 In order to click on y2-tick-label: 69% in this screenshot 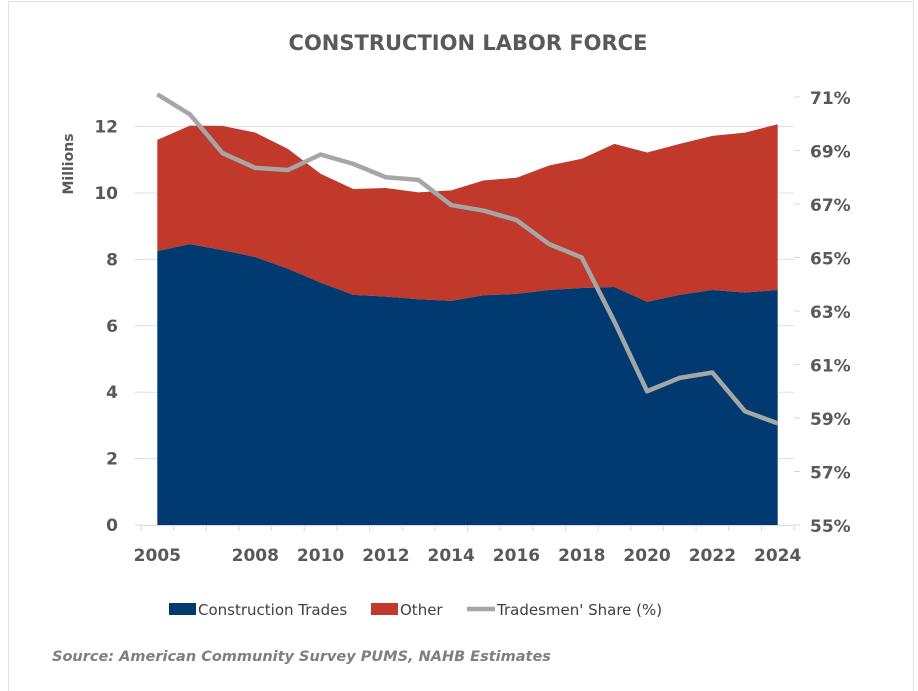, I will do `click(830, 153)`.